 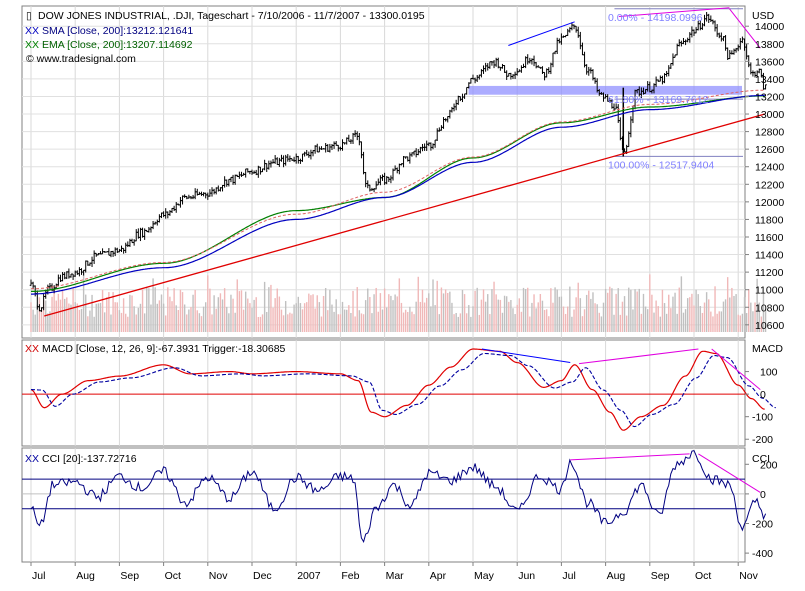 I want to click on price-tick-label: 13000, so click(x=769, y=115).